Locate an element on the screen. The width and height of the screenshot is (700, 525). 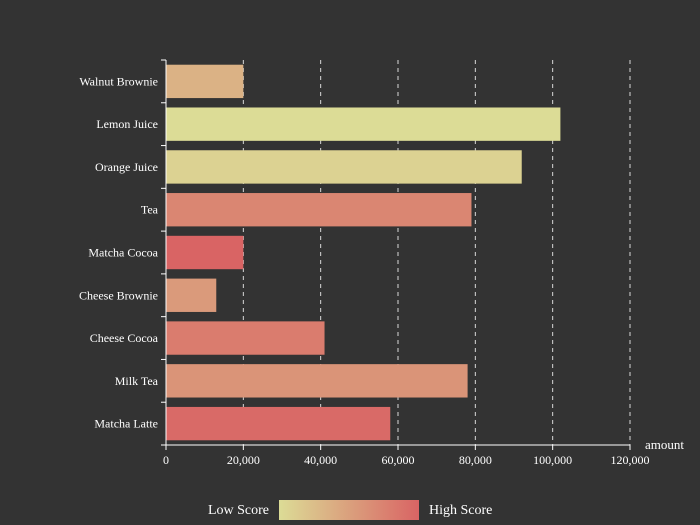
x-tick-label: 20,000 is located at coordinates (243, 460).